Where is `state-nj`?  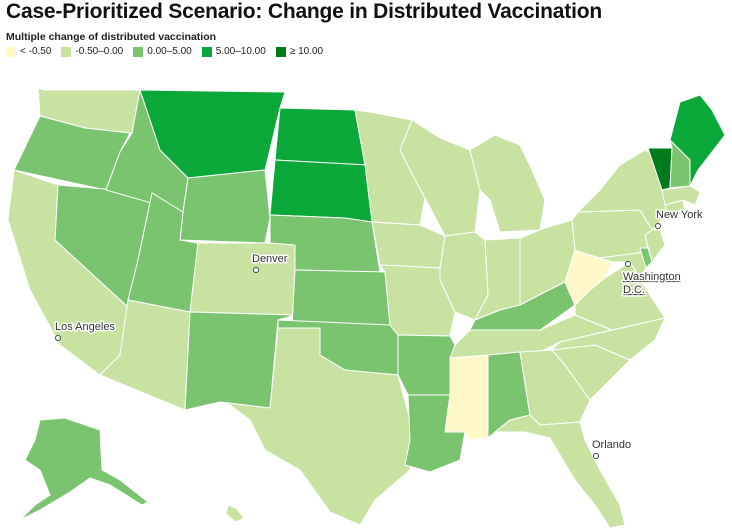
state-nj is located at coordinates (655, 246).